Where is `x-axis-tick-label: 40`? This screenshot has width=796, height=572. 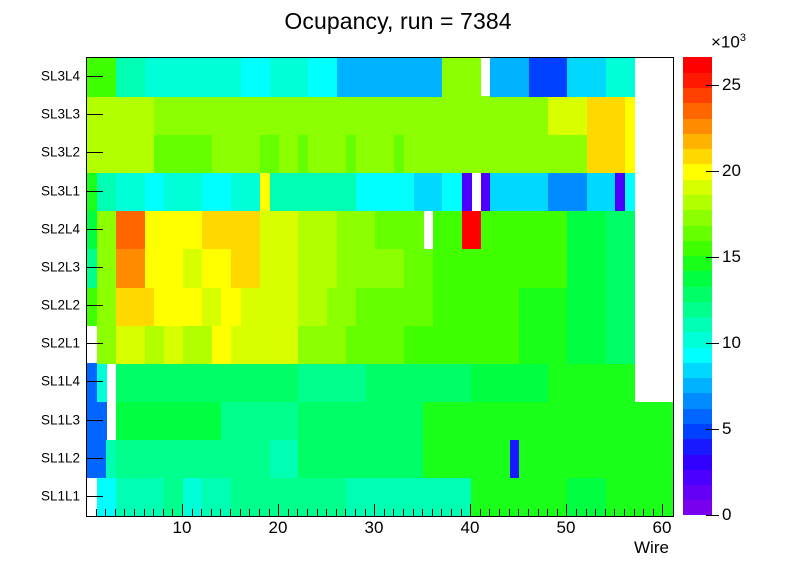 x-axis-tick-label: 40 is located at coordinates (470, 527).